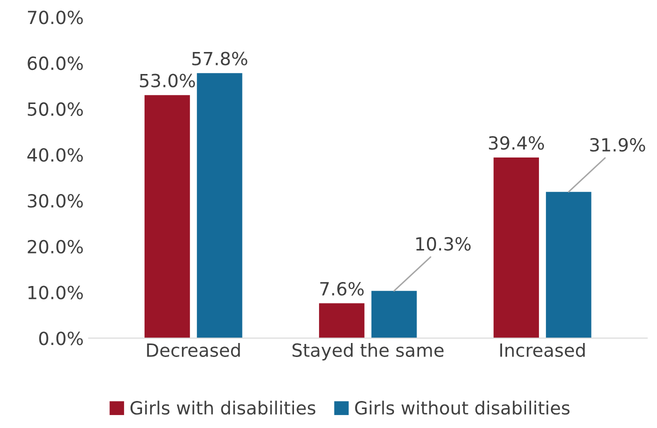  What do you see at coordinates (55, 17) in the screenshot?
I see `y-tick-label: 70.0%` at bounding box center [55, 17].